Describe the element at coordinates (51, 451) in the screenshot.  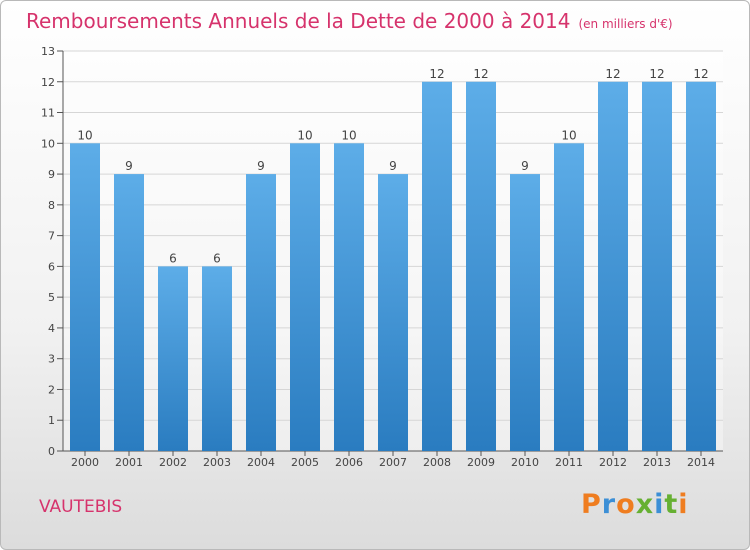
I see `y-tick-label: 0` at that location.